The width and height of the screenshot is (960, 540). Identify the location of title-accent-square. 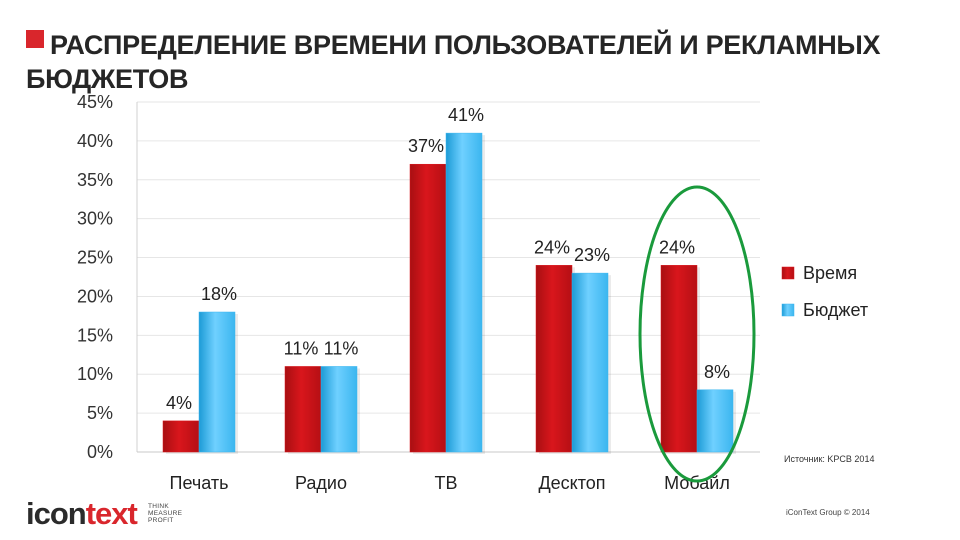
(35, 39).